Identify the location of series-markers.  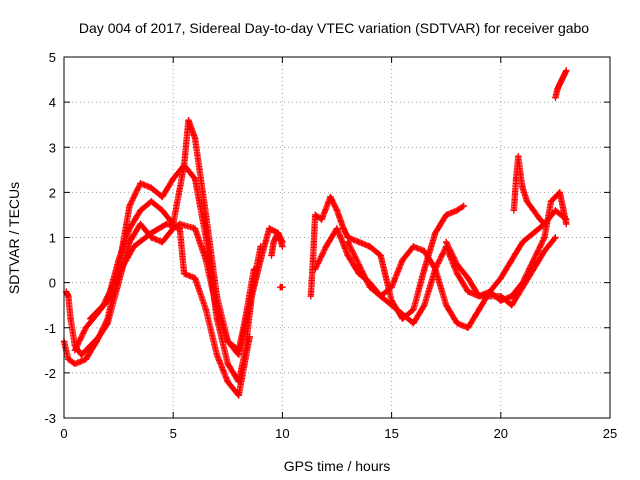
(160, 289).